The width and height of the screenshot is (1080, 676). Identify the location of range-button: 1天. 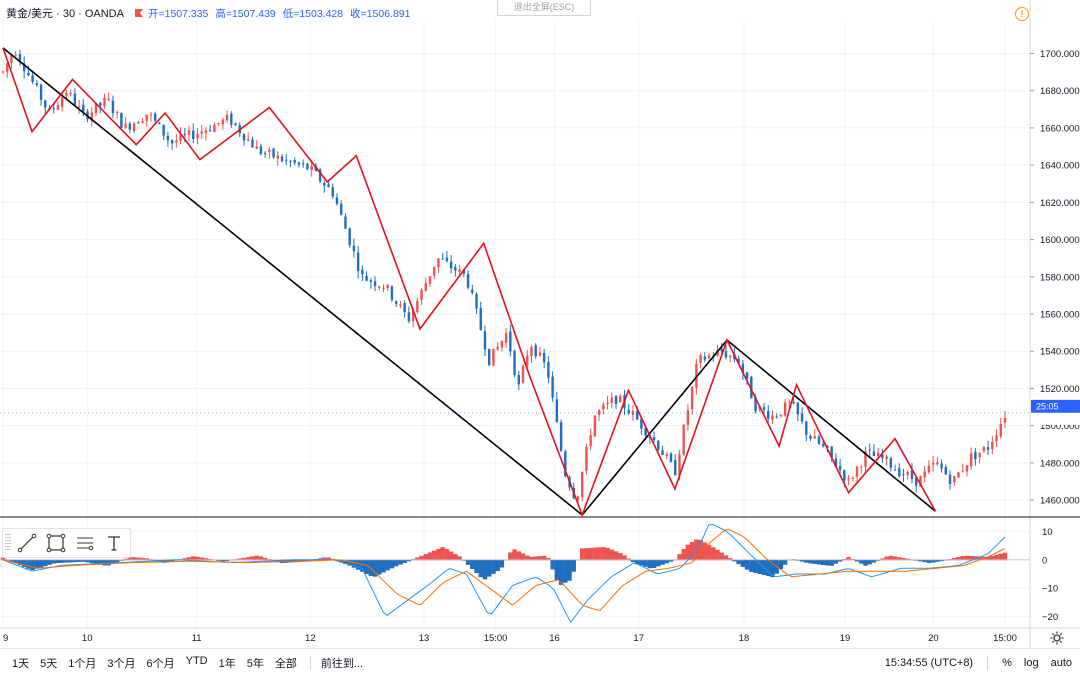
(21, 663).